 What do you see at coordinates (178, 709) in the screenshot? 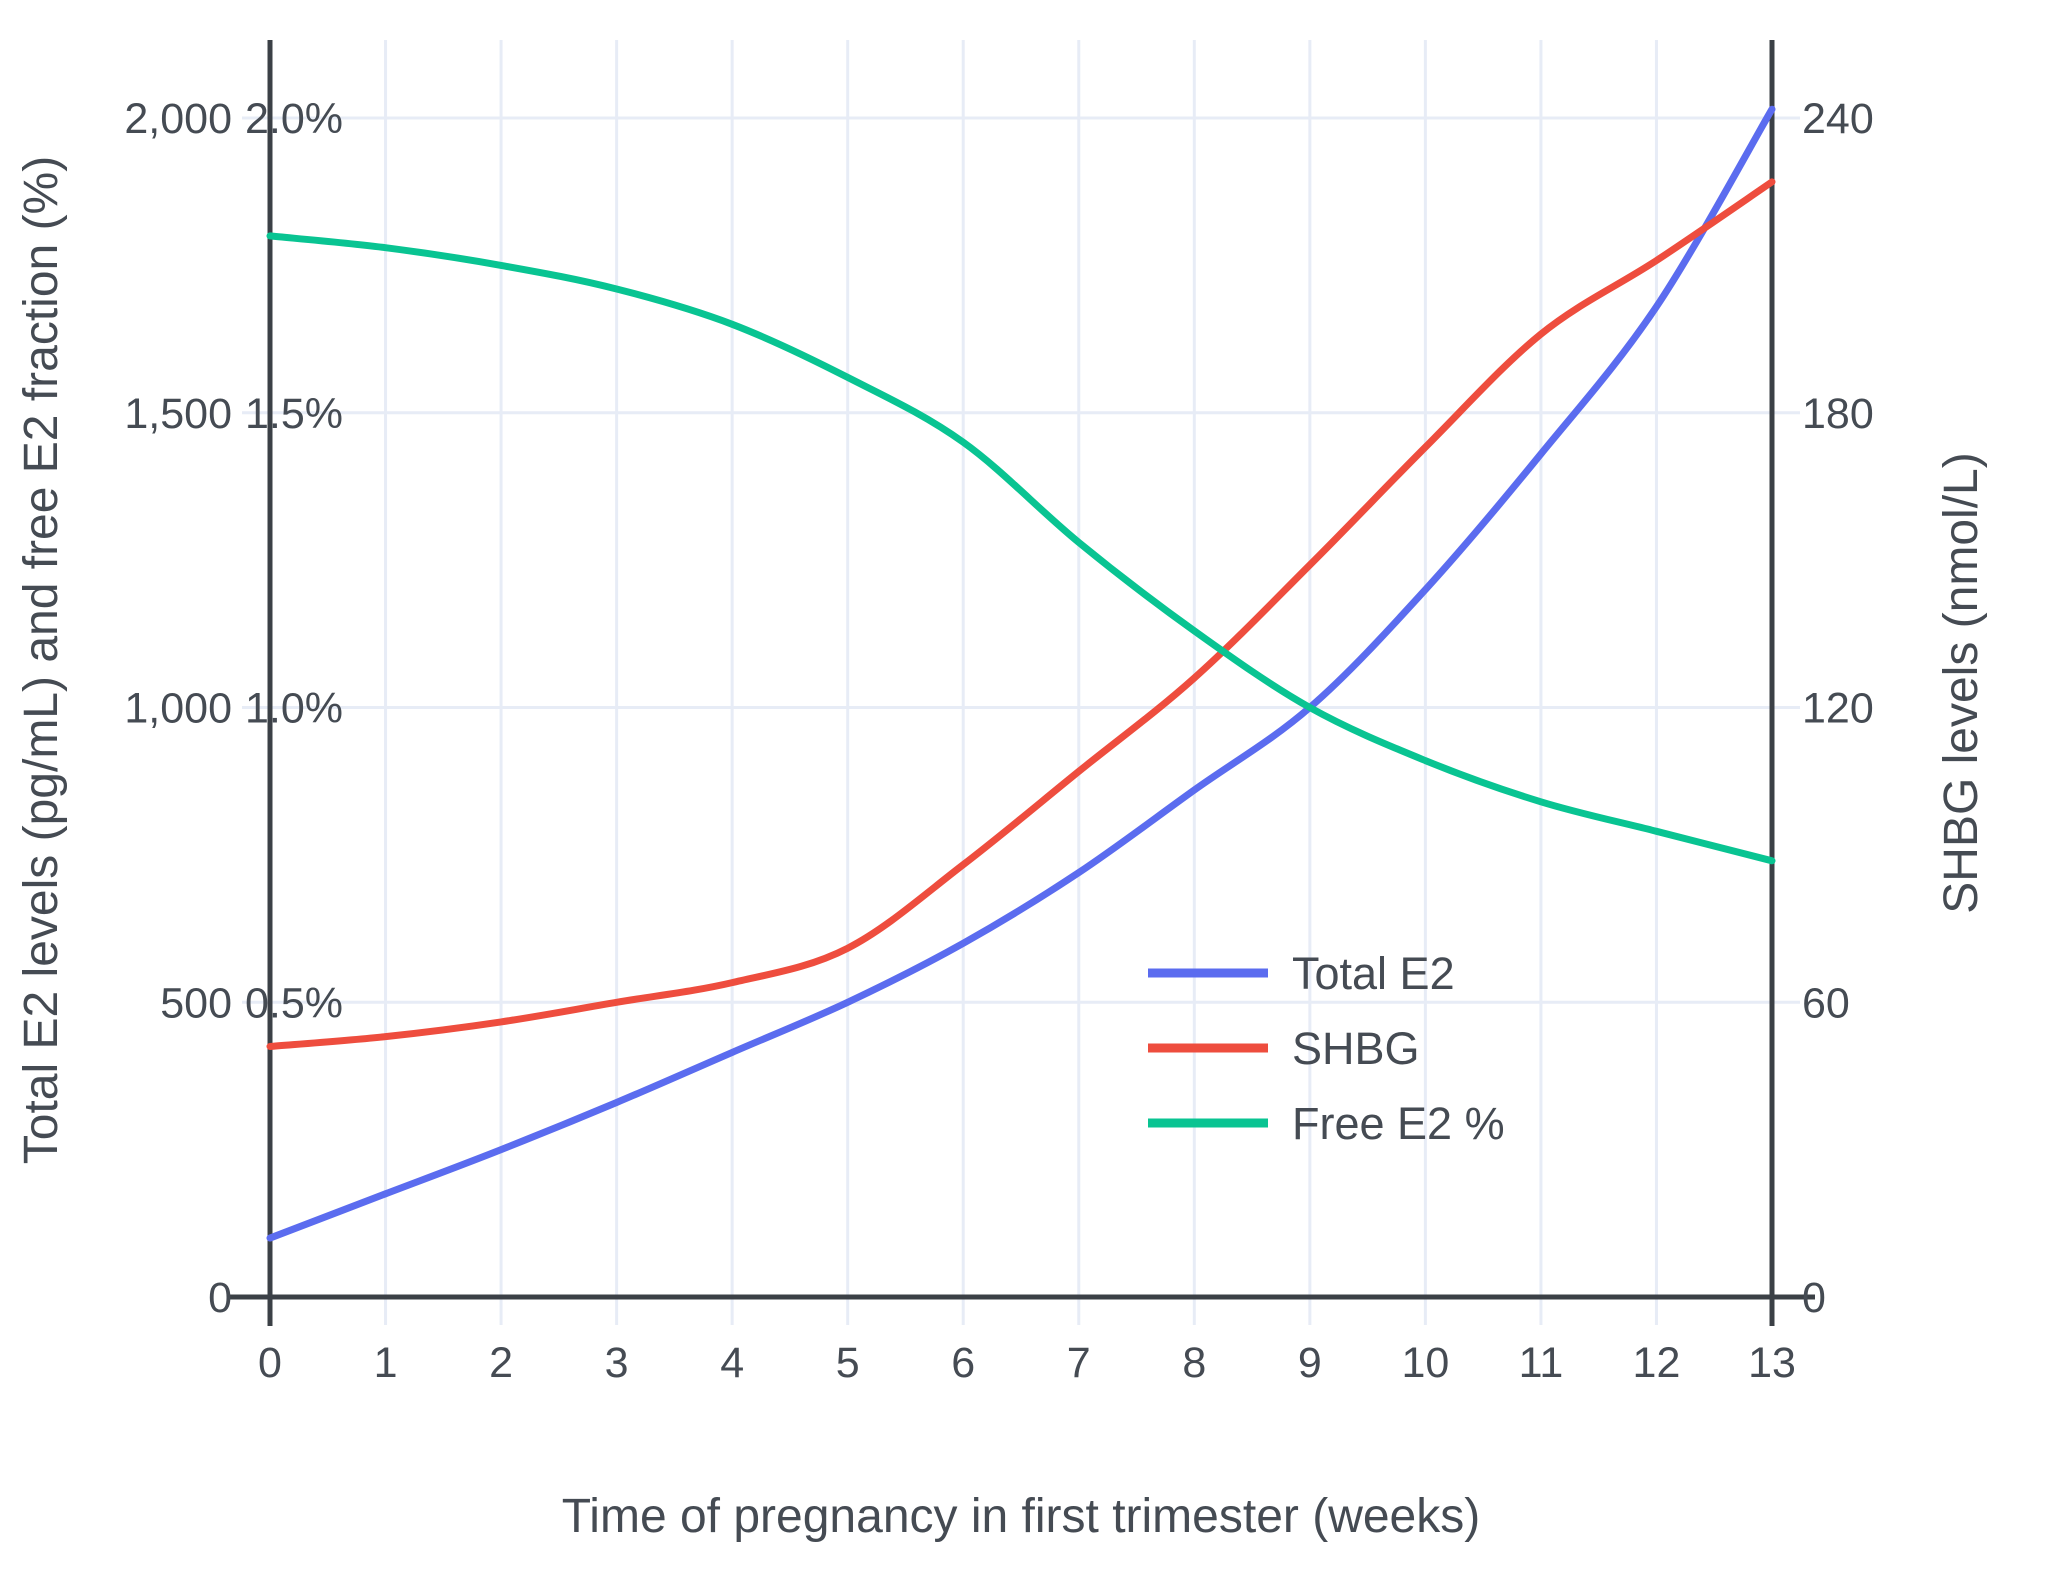
I see `y-left-tick-label: 1,000` at bounding box center [178, 709].